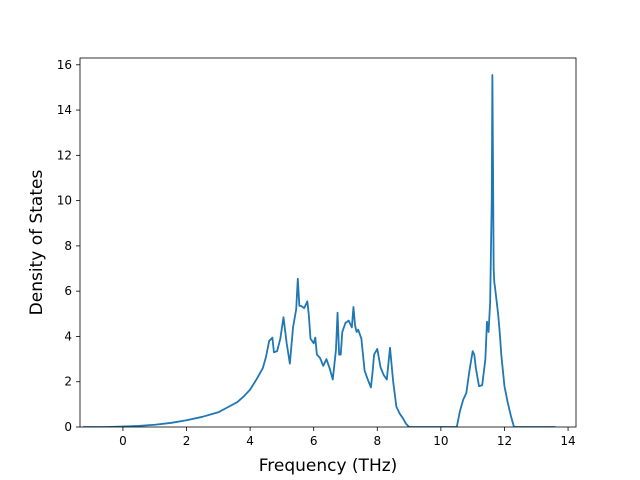 This screenshot has height=480, width=640. Describe the element at coordinates (187, 441) in the screenshot. I see `x-tick-label: 2` at that location.